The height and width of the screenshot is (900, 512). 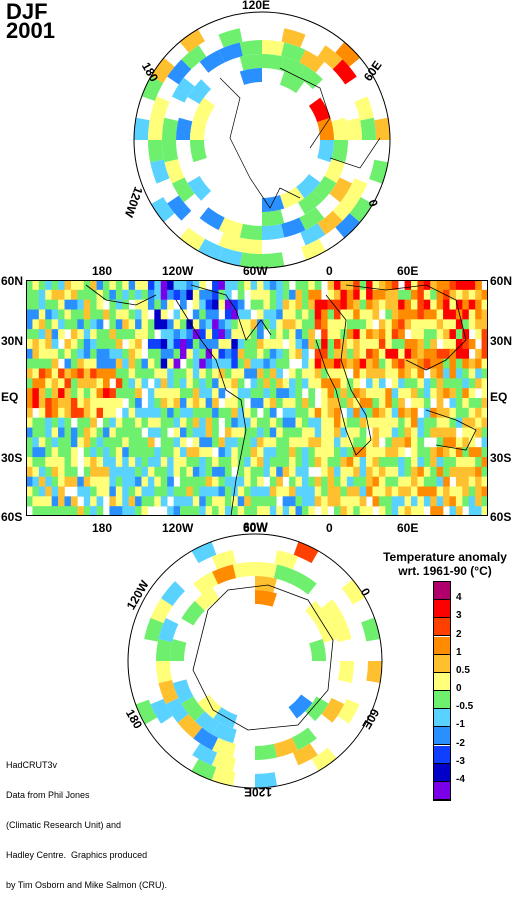 What do you see at coordinates (442, 700) in the screenshot?
I see `legend-swatch` at bounding box center [442, 700].